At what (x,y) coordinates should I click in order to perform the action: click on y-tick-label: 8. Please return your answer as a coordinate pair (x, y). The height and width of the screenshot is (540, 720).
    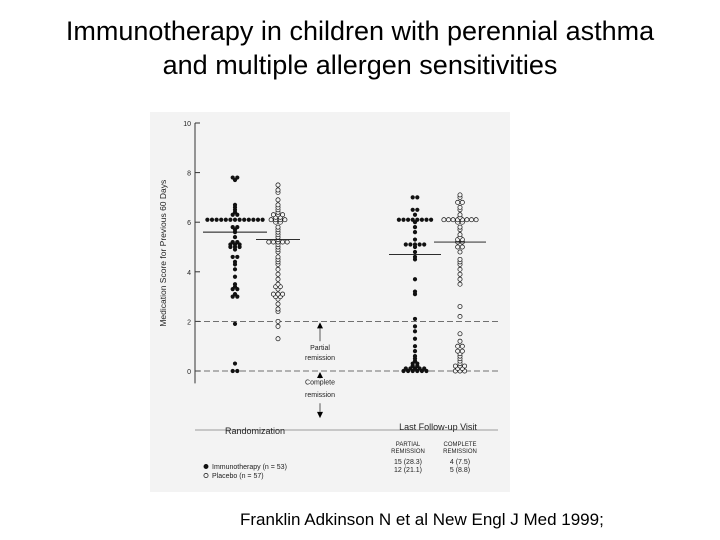
    Looking at the image, I should click on (189, 174).